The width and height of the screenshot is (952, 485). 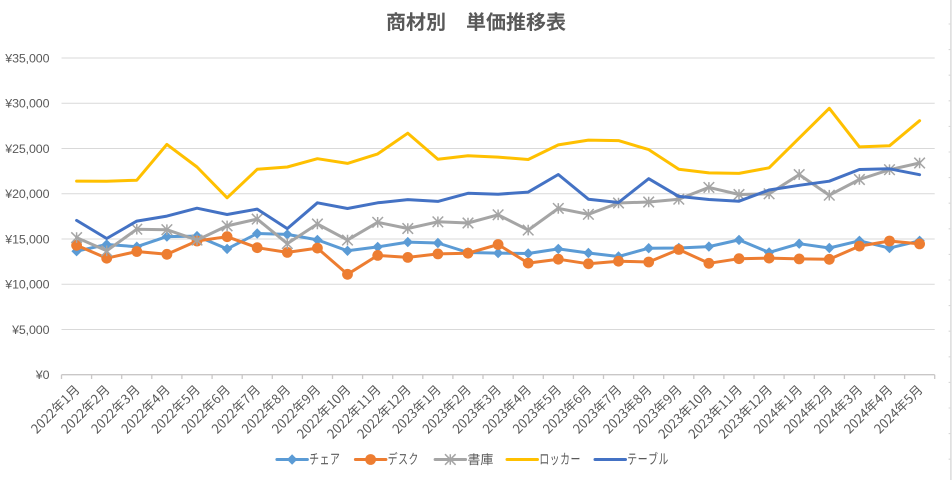 I want to click on svg-text: ¥5,000, so click(x=30, y=330).